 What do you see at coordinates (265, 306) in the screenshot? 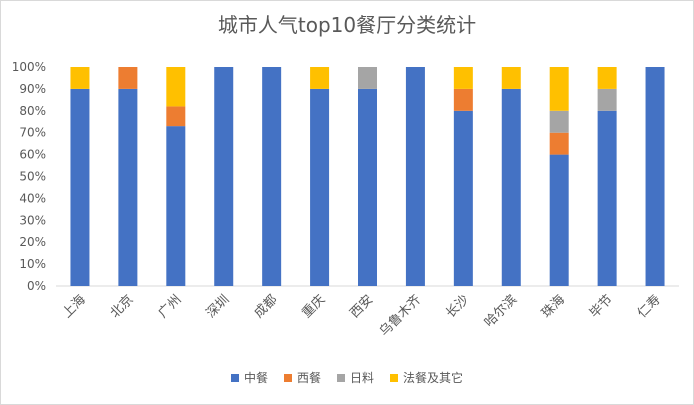
I see `x-tick-label: 成都` at bounding box center [265, 306].